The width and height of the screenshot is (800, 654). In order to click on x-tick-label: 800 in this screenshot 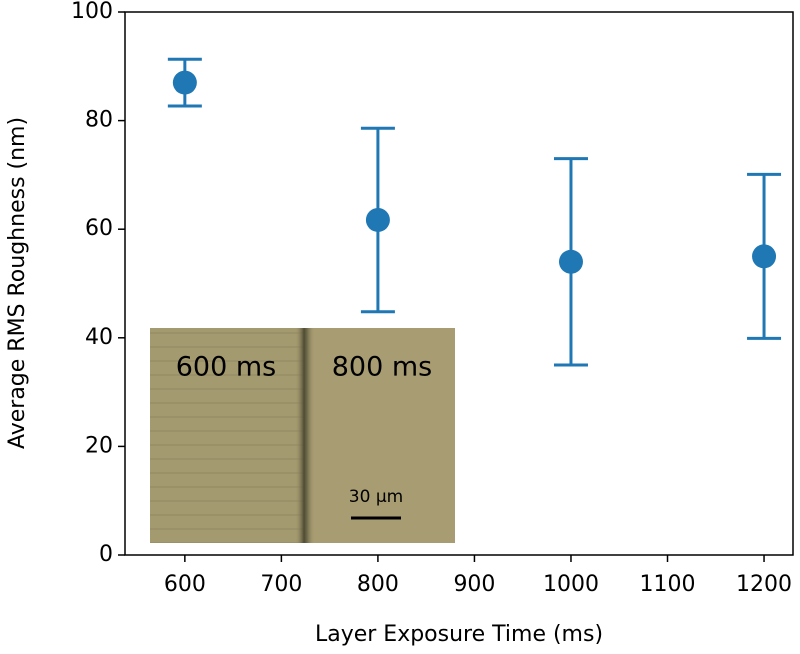, I will do `click(378, 584)`.